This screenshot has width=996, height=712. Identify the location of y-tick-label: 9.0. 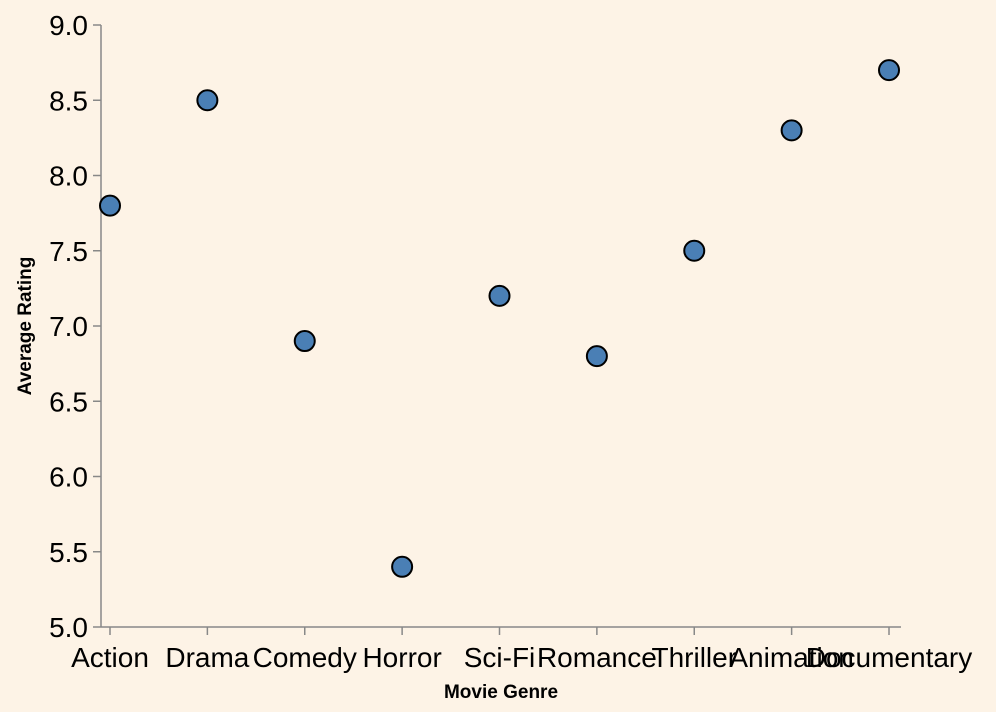
(68, 25).